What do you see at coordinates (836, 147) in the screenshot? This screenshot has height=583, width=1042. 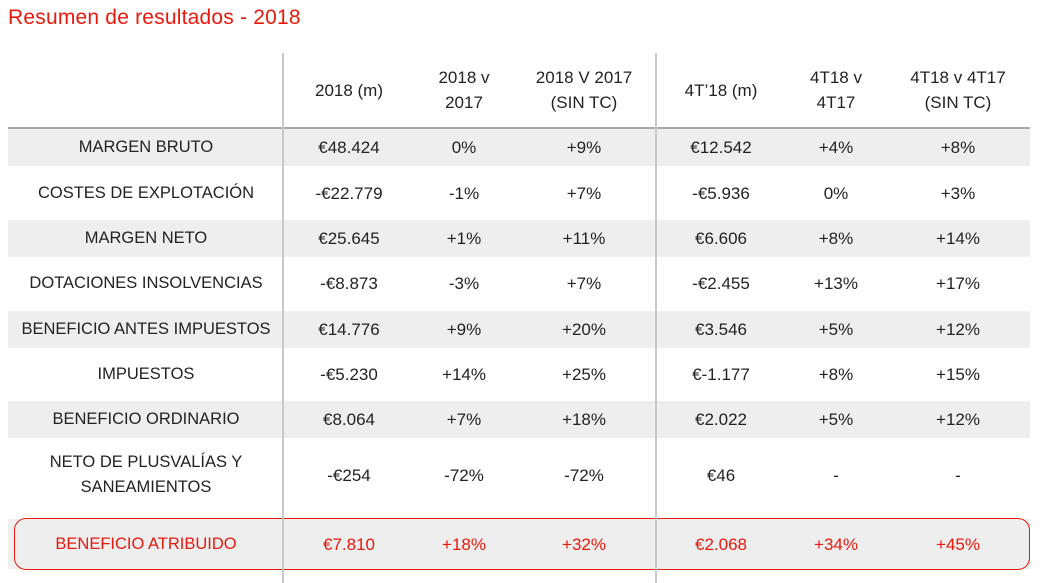 I see `row-value: +4%` at bounding box center [836, 147].